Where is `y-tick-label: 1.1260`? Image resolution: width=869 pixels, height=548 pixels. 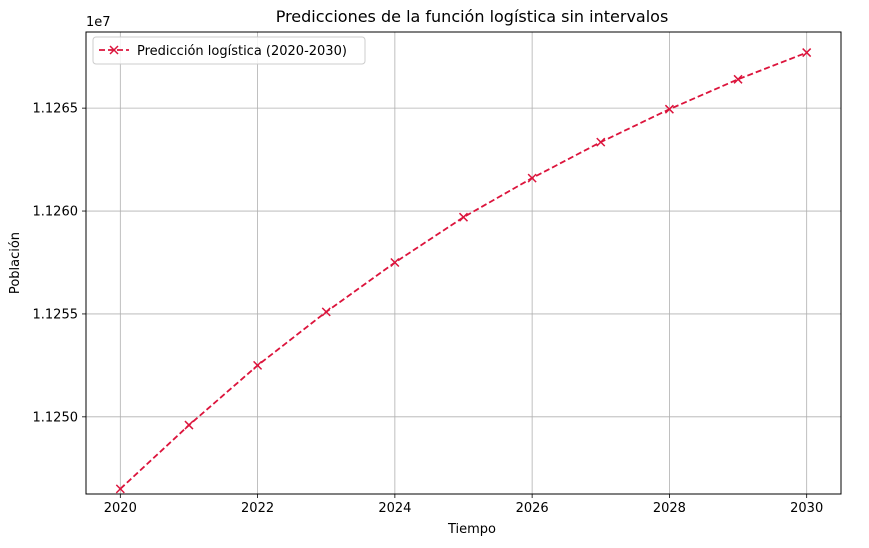
y-tick-label: 1.1260 is located at coordinates (56, 212).